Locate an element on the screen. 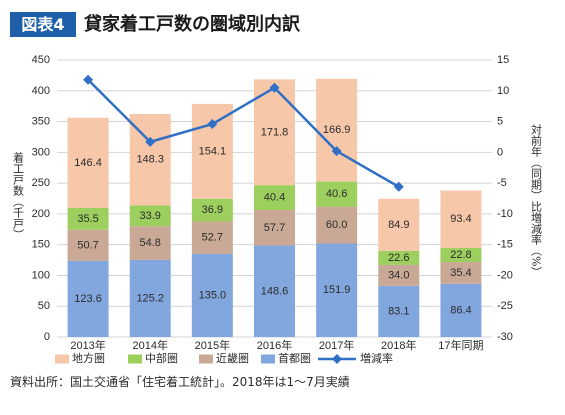 The image size is (565, 415). x-axis-ticks: 2013年 2014年 2015年 2016年 2017年 2018年 17年同期 is located at coordinates (276, 345).